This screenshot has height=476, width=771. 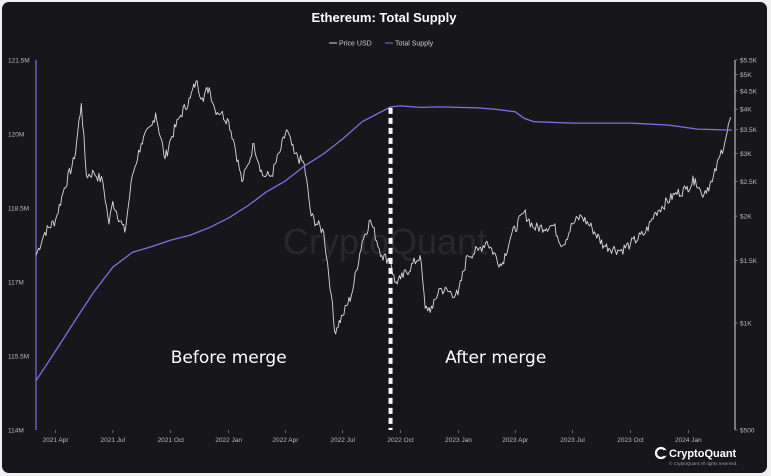 What do you see at coordinates (749, 91) in the screenshot?
I see `right-tick-label: $4.5K` at bounding box center [749, 91].